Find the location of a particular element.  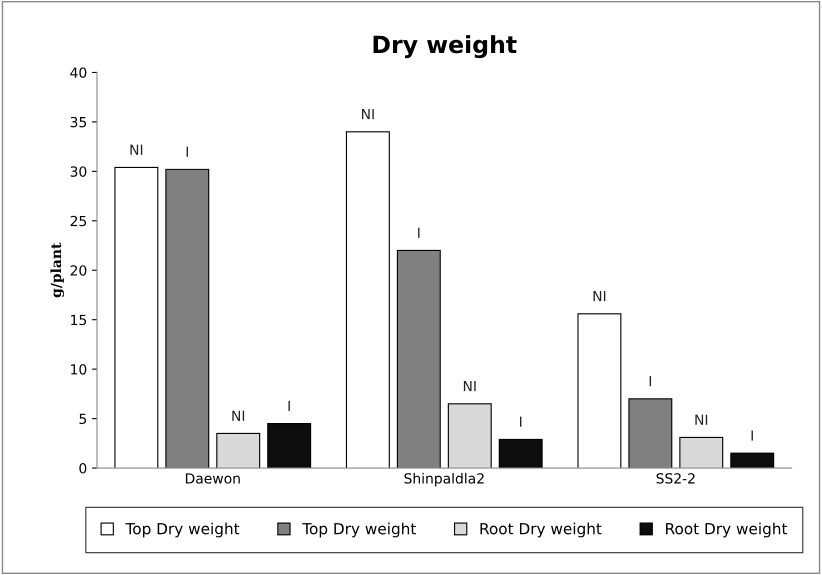

x-tick-label: SS2-2 is located at coordinates (675, 478).